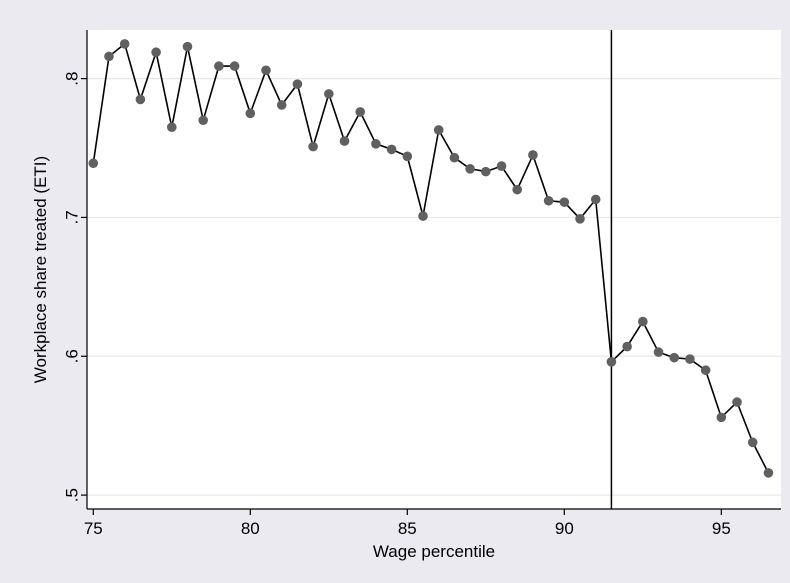 The image size is (790, 583). Describe the element at coordinates (93, 528) in the screenshot. I see `x-tick-label: 75` at that location.